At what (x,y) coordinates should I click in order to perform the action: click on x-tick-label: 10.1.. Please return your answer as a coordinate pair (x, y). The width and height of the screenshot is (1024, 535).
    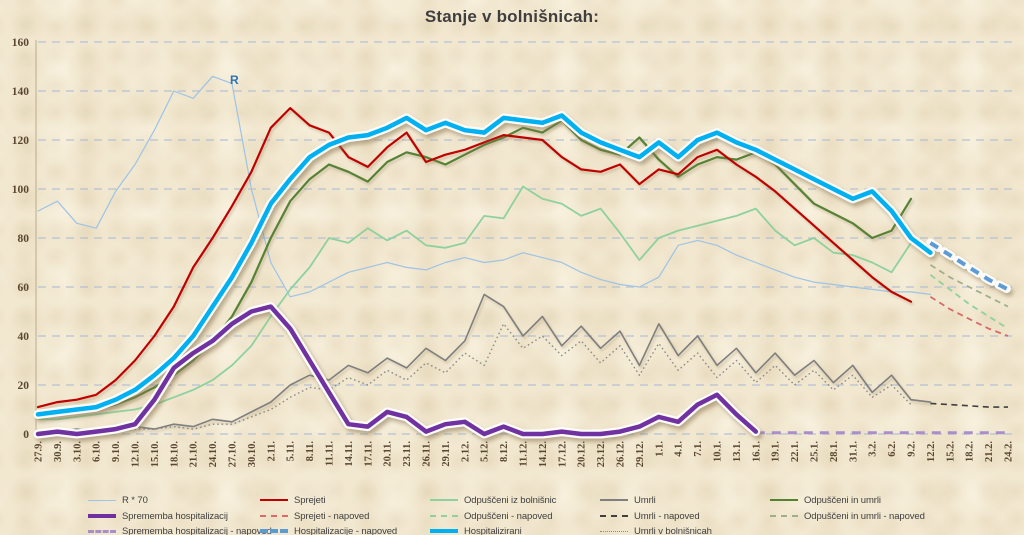
    Looking at the image, I should click on (718, 451).